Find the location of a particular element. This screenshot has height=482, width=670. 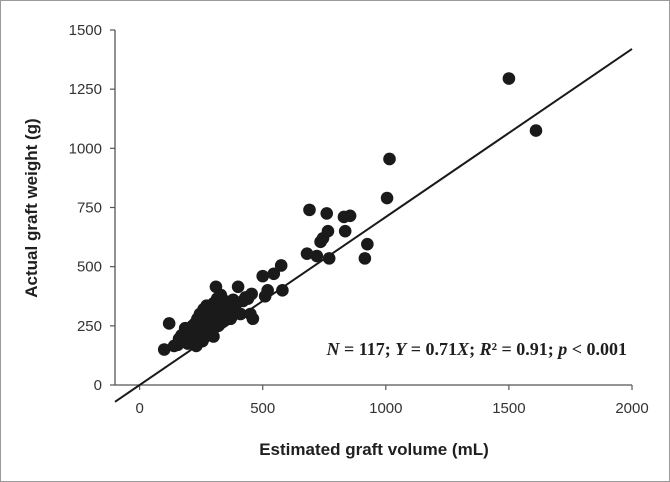

annotation-part: N is located at coordinates (333, 349).